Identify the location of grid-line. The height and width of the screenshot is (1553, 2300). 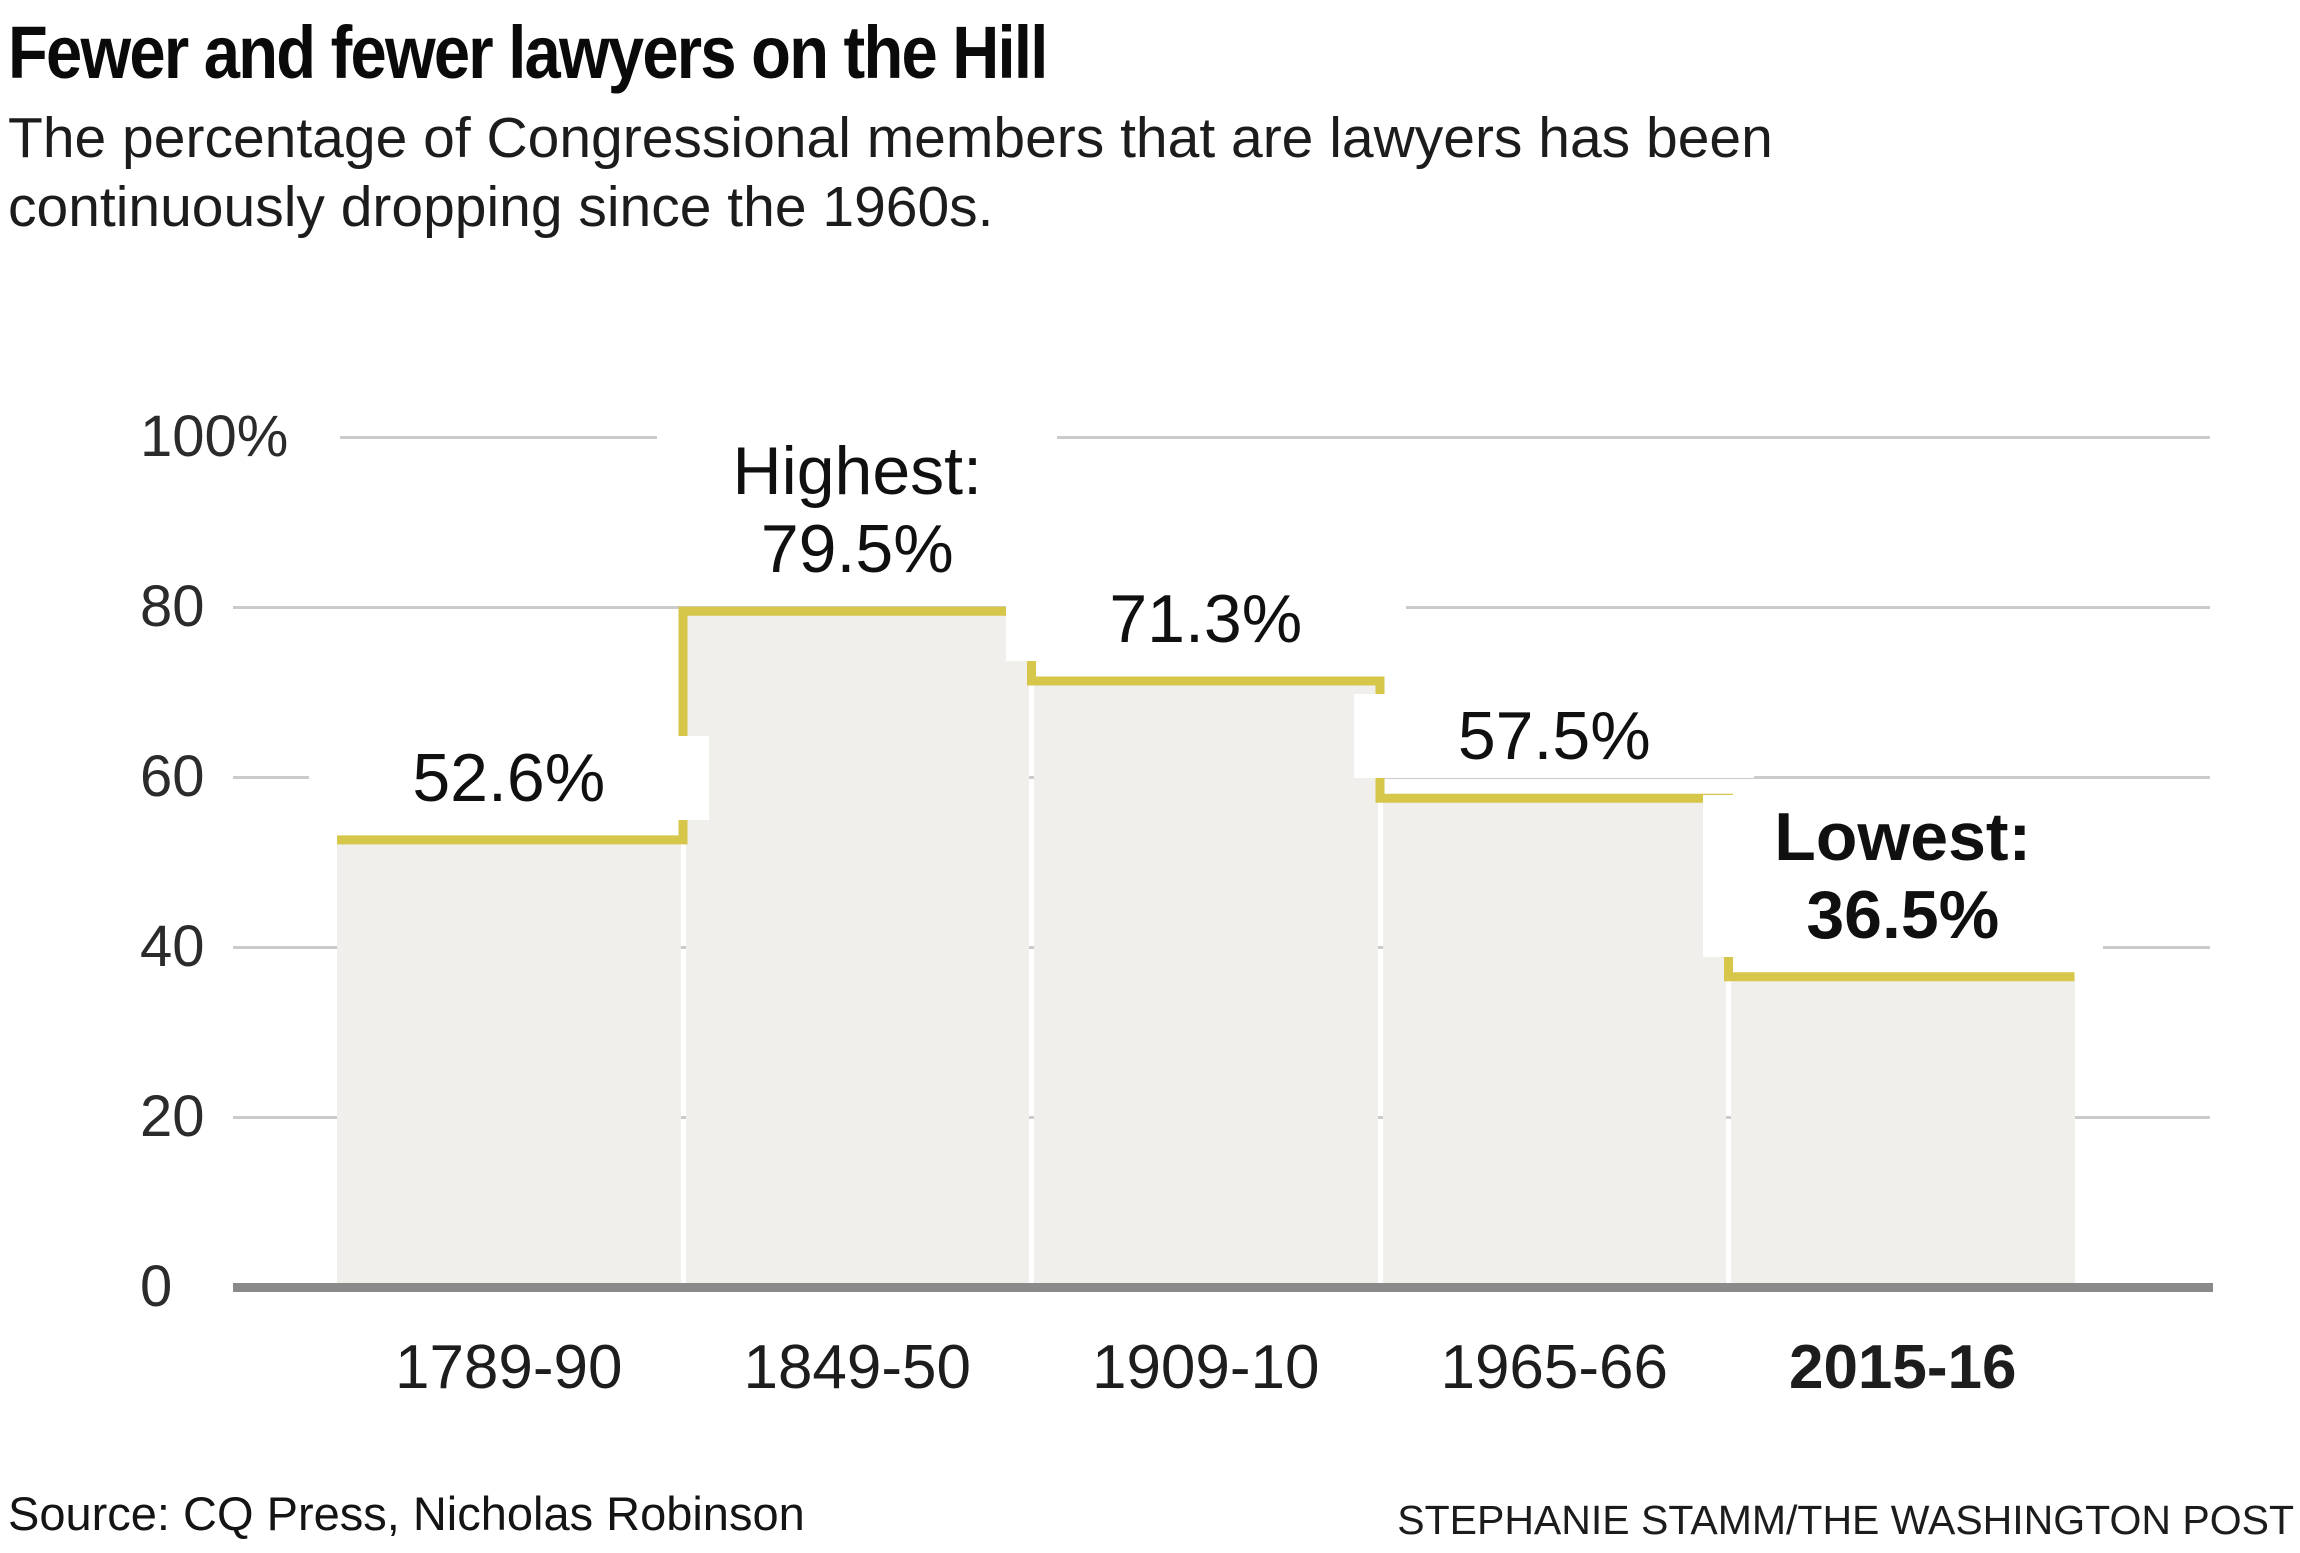
(1275, 437).